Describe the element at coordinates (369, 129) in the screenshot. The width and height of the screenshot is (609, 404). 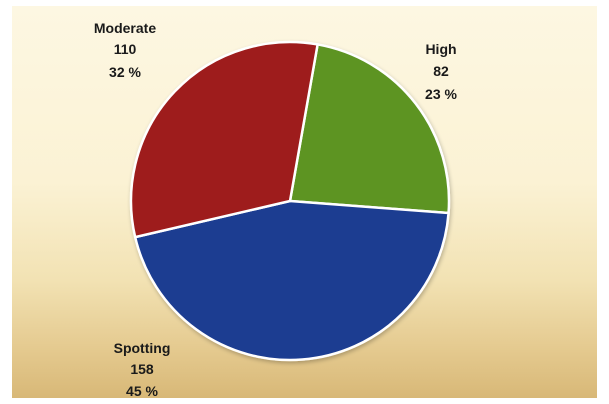
I see `pie-slice-high` at that location.